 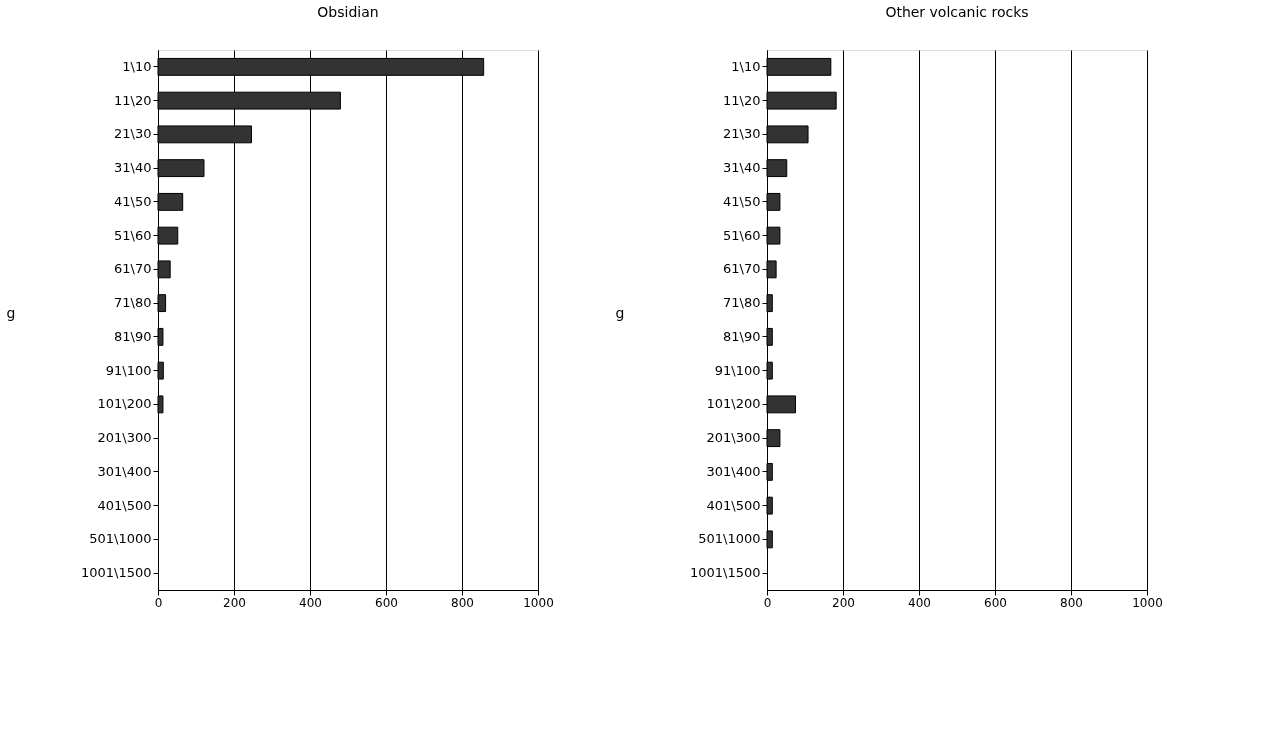 What do you see at coordinates (348, 12) in the screenshot?
I see `chart-title: Obsidian` at bounding box center [348, 12].